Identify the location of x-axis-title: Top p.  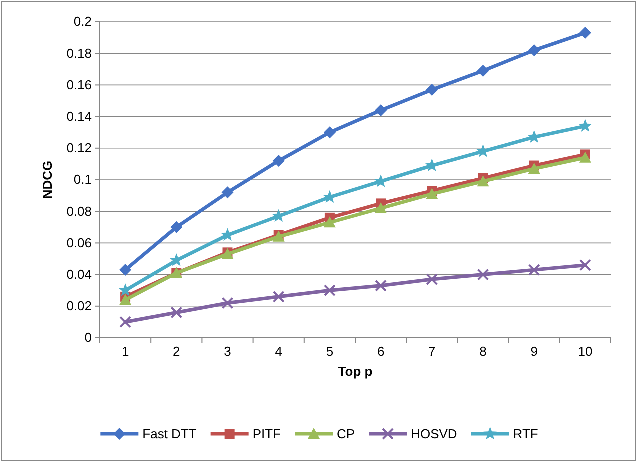
(355, 371).